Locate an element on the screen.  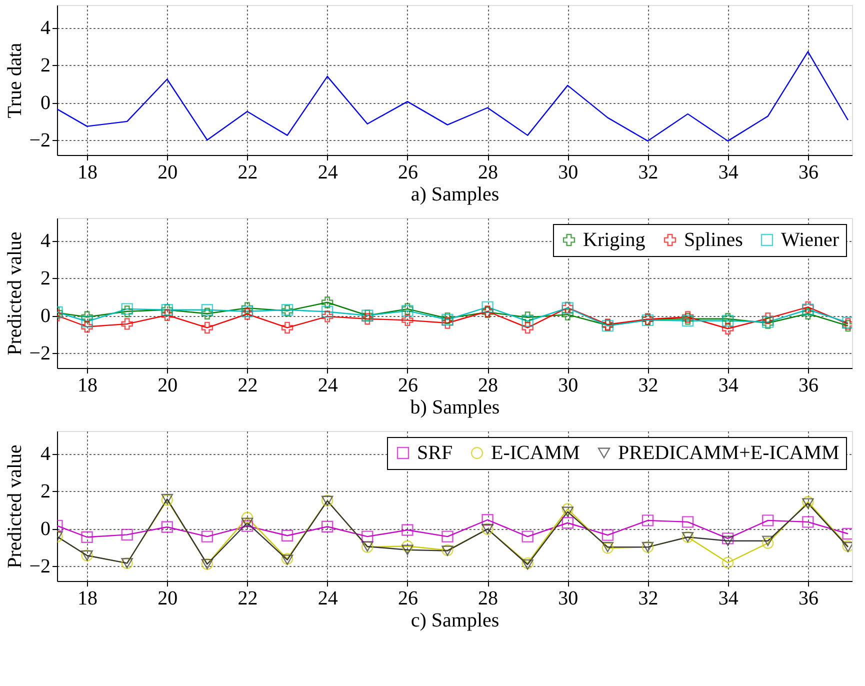
x-axis-title: b) Samples is located at coordinates (455, 407).